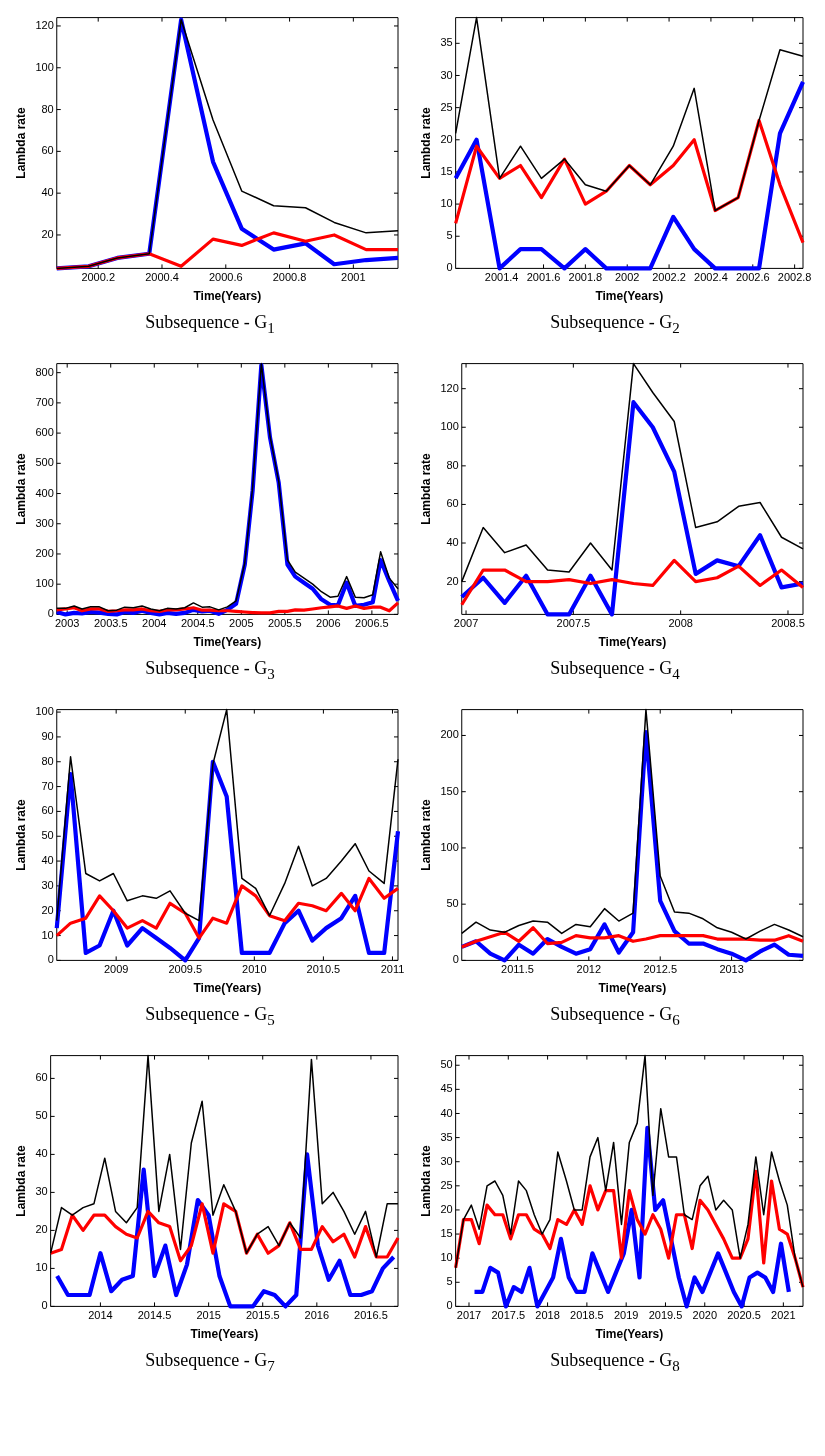 The width and height of the screenshot is (825, 1456). Describe the element at coordinates (543, 277) in the screenshot. I see `x-tick-label: 2001.6` at that location.